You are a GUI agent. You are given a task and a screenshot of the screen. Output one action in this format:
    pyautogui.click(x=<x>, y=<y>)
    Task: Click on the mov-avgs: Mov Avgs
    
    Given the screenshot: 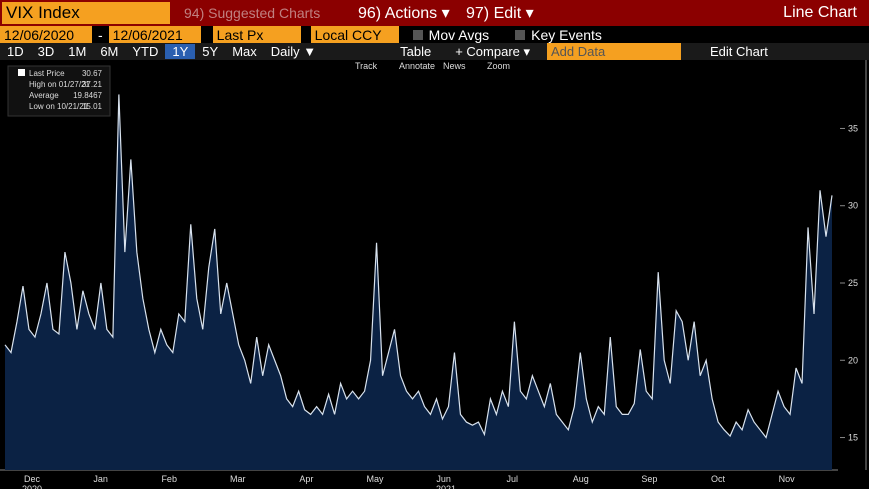 What is the action you would take?
    pyautogui.click(x=459, y=34)
    